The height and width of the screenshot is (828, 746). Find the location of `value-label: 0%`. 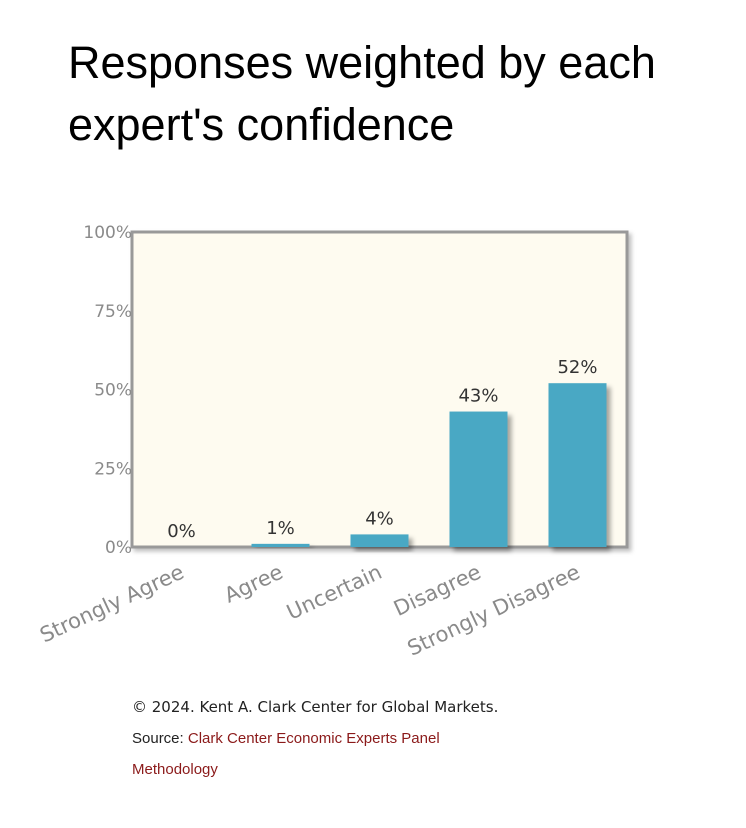

value-label: 0% is located at coordinates (181, 531).